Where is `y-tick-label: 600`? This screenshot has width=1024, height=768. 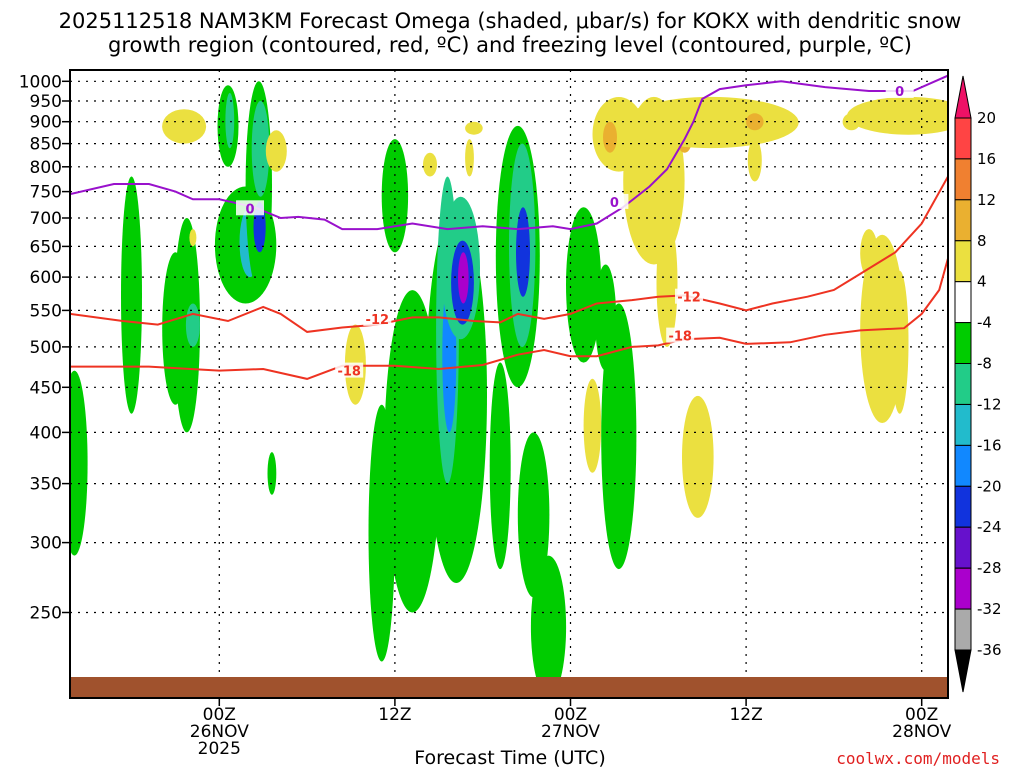
y-tick-label: 600 is located at coordinates (46, 278).